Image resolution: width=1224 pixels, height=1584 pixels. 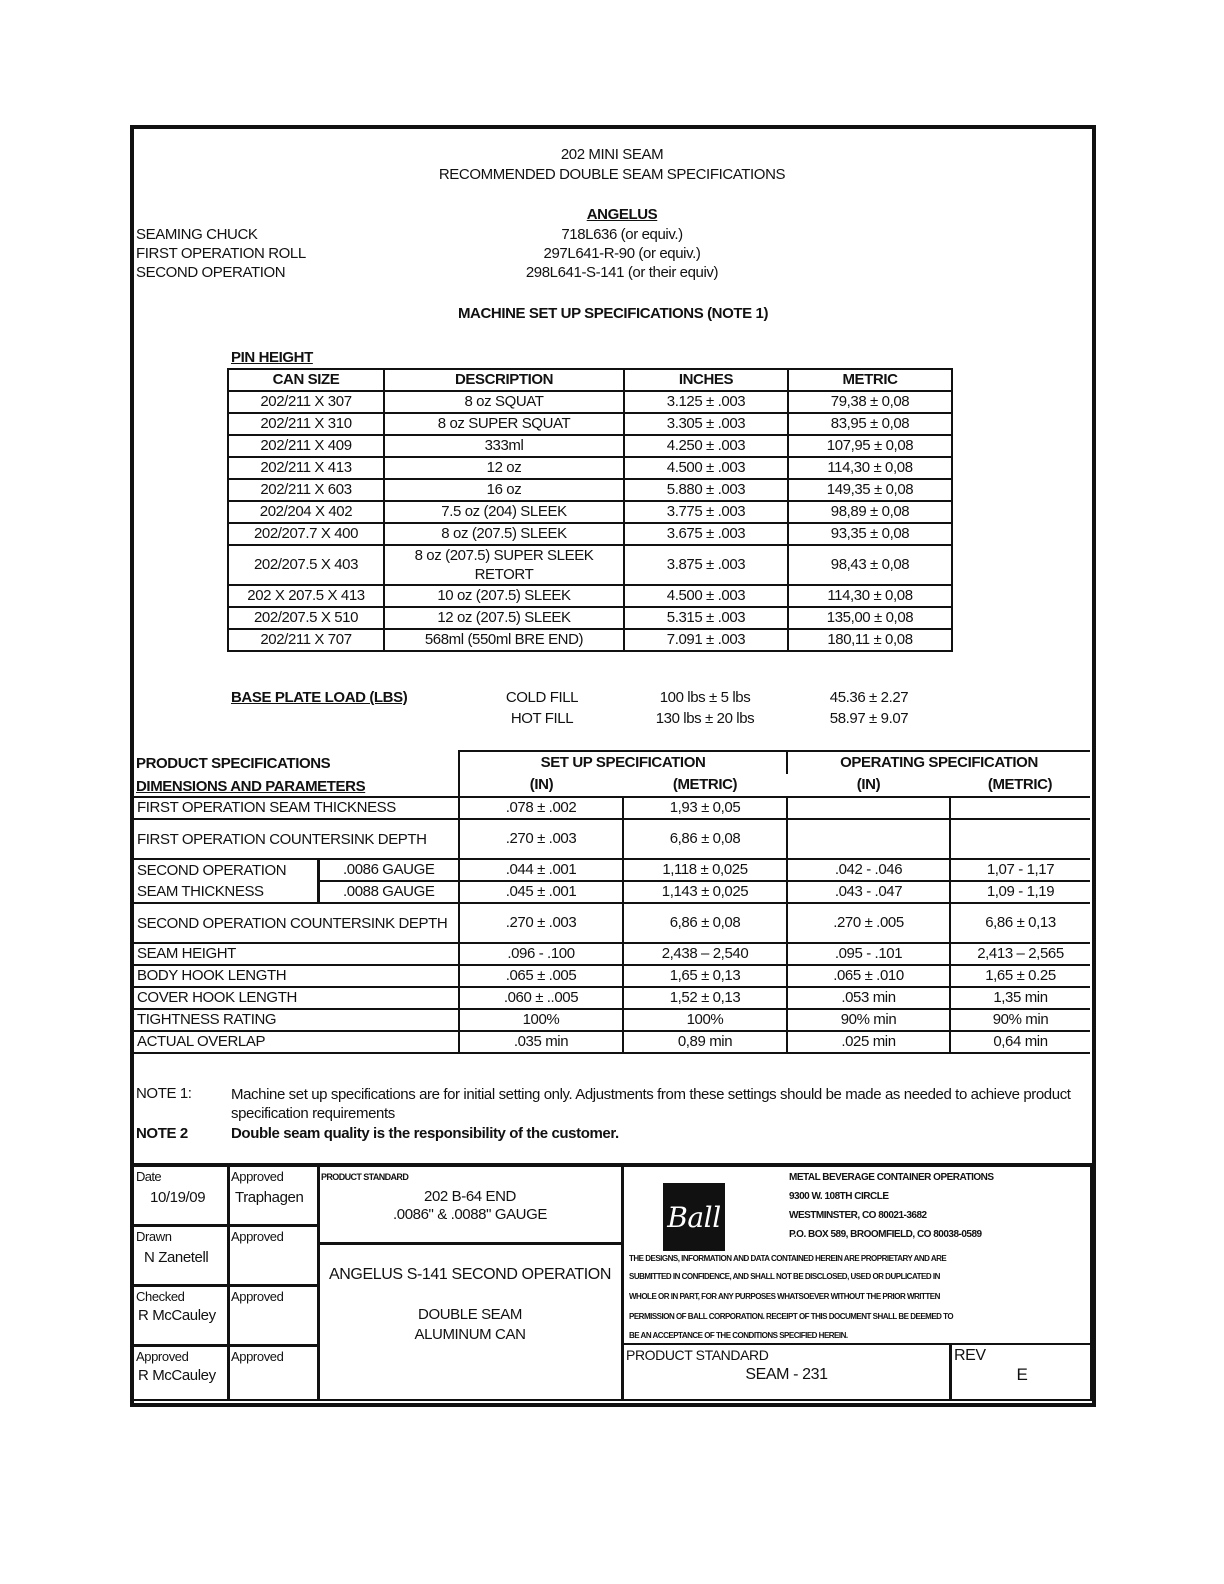 What do you see at coordinates (623, 762) in the screenshot?
I see `setup-spec-header: SET UP SPECIFICATION` at bounding box center [623, 762].